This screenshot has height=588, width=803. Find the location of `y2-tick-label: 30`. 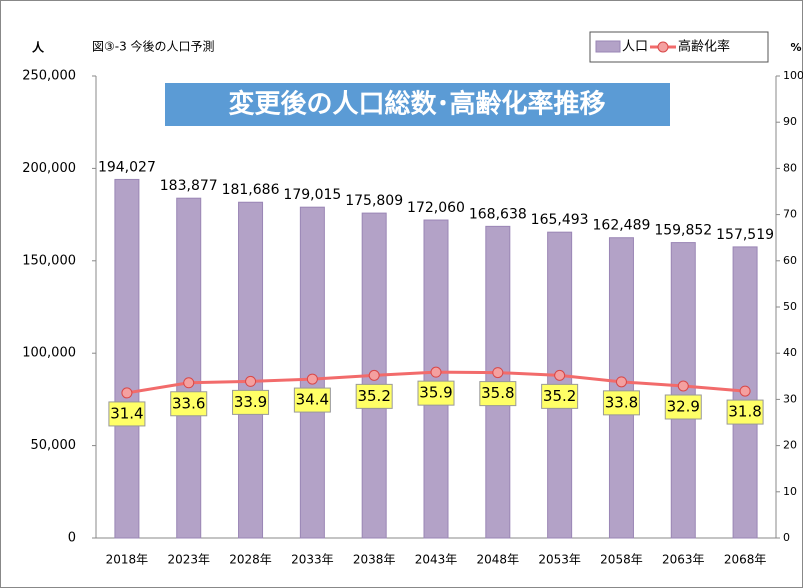

y2-tick-label: 30 is located at coordinates (790, 398).